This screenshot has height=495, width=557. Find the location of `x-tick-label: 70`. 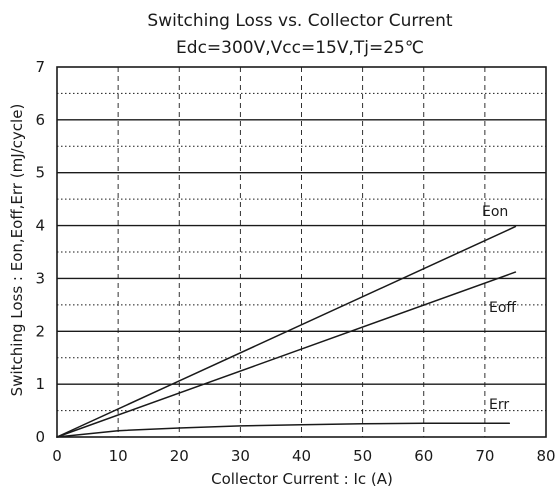

x-tick-label: 70 is located at coordinates (484, 456).